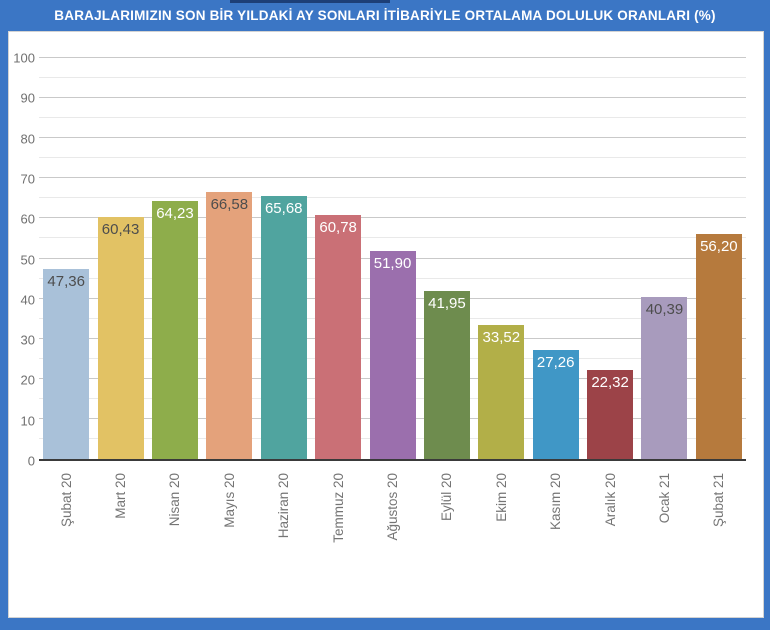 The height and width of the screenshot is (630, 770). I want to click on bar-slot: 64,23, so click(175, 258).